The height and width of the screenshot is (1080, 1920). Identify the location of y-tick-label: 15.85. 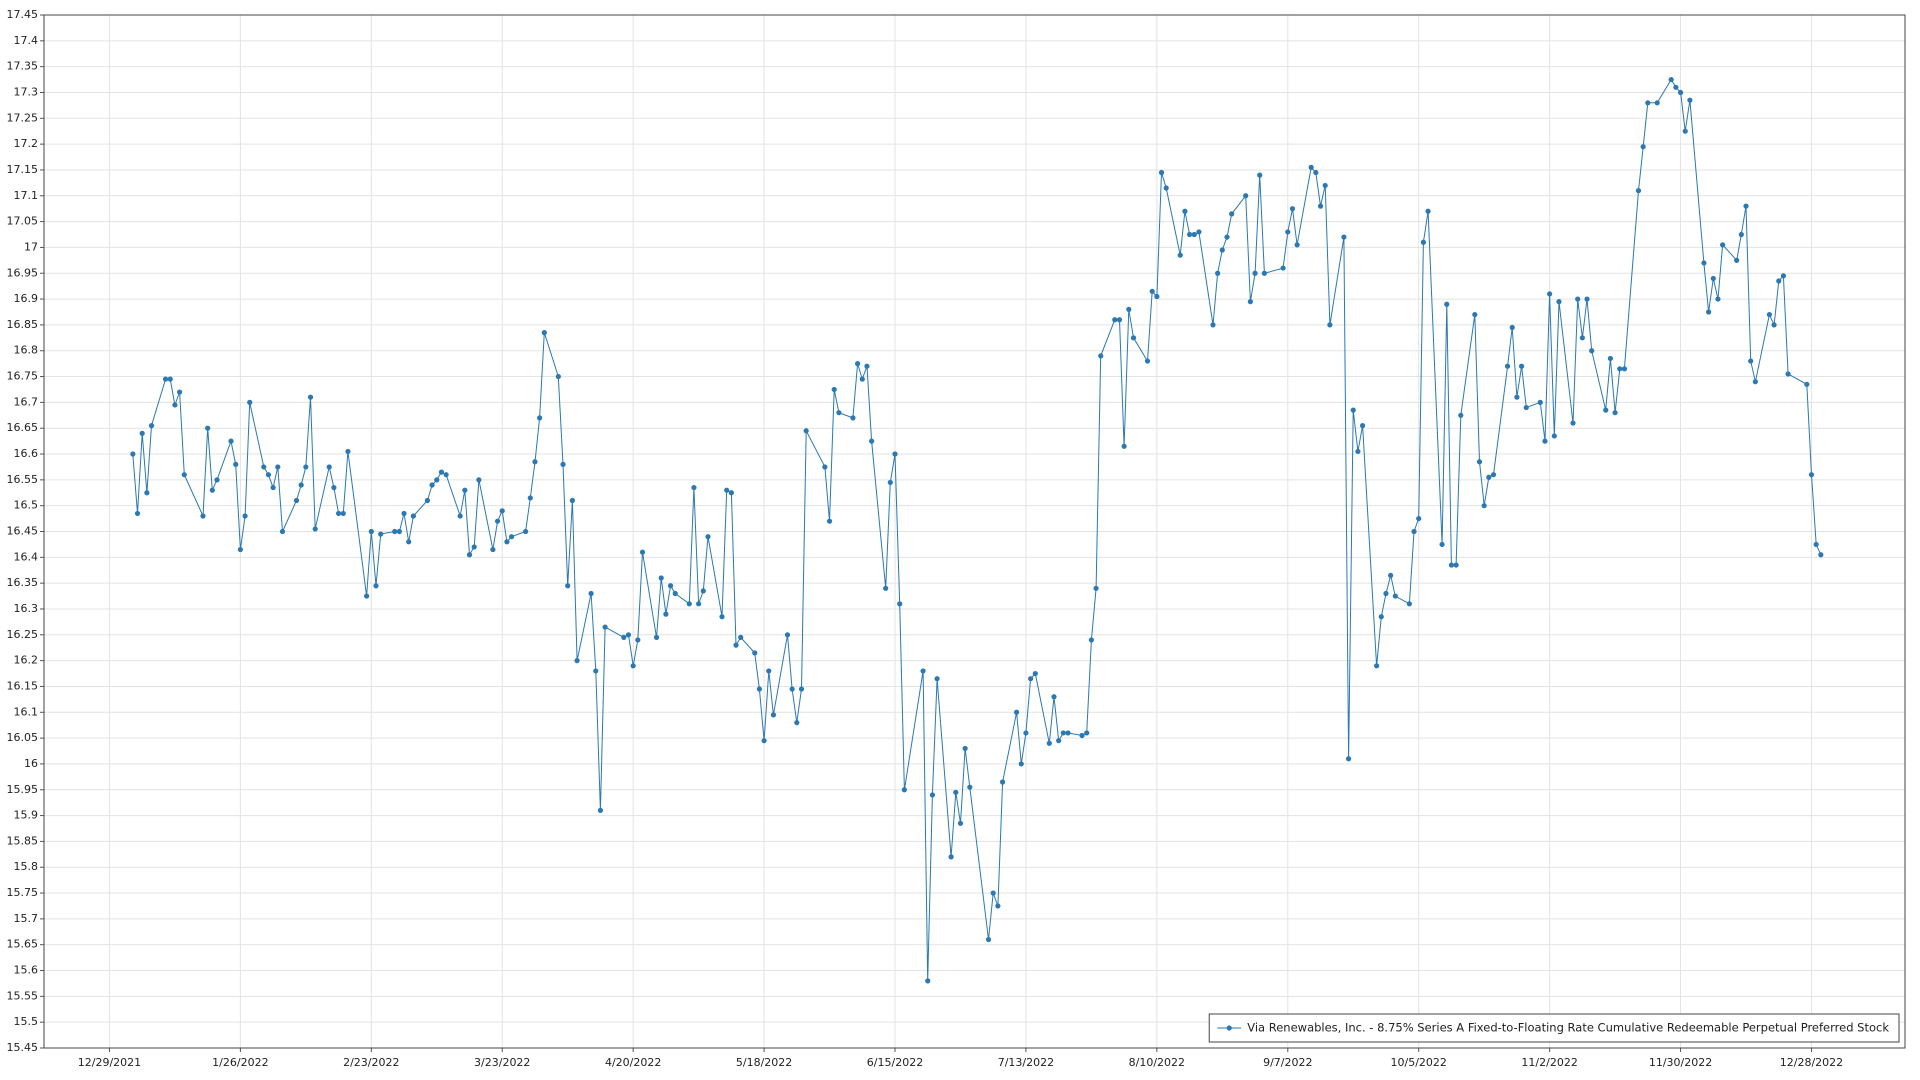
(23, 840).